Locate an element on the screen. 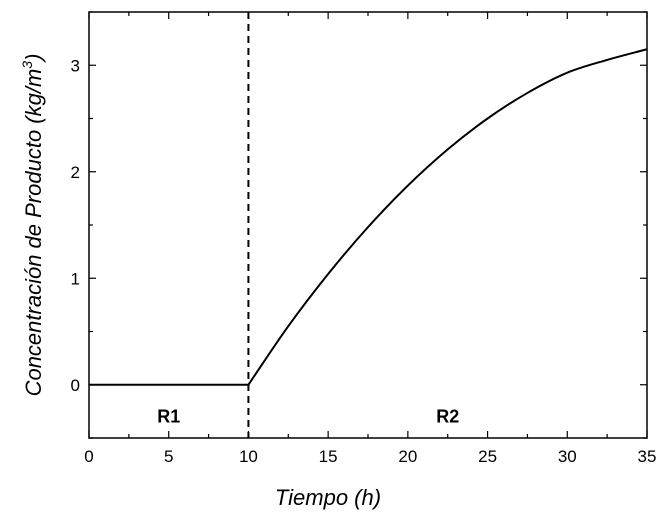  y-axis-title-close: ) is located at coordinates (33, 59).